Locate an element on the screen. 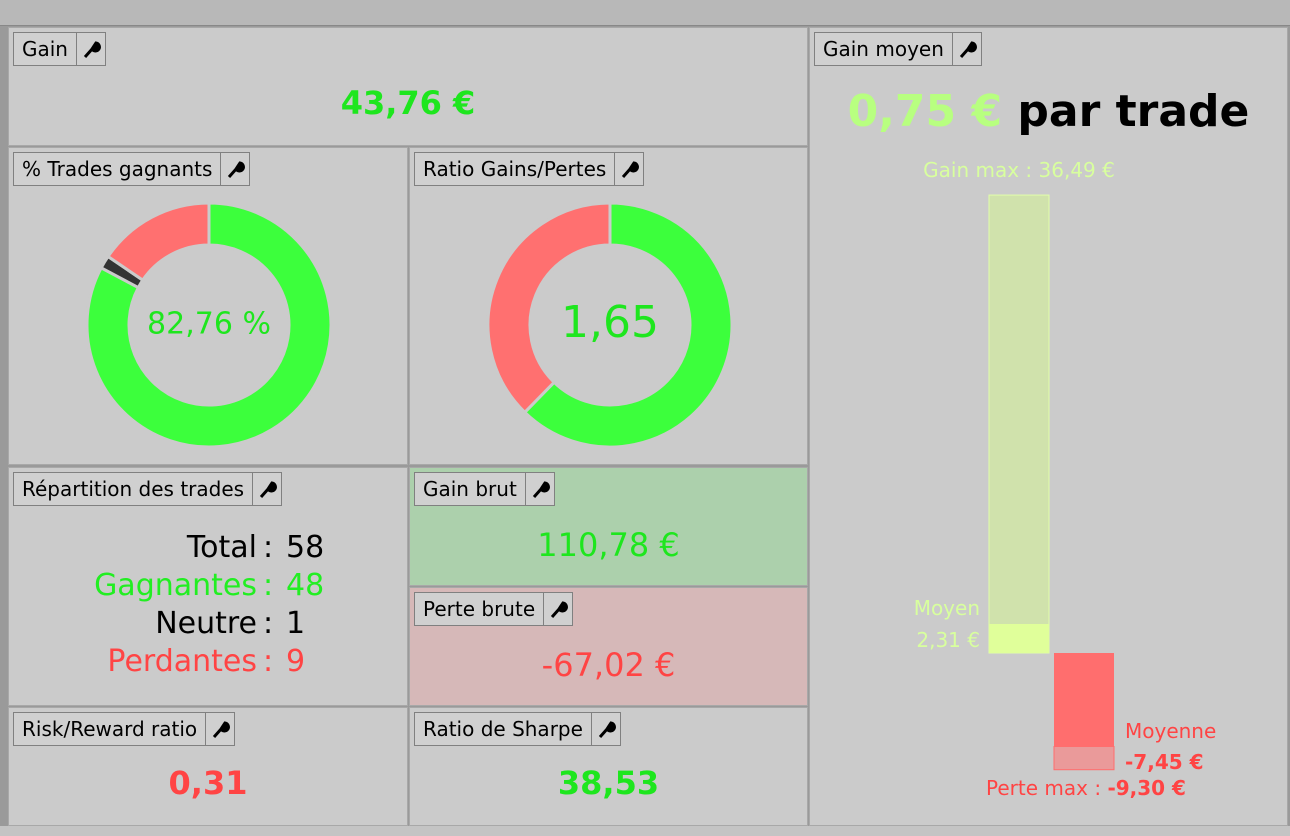 This screenshot has width=1290, height=836. row-value: 9 is located at coordinates (296, 661).